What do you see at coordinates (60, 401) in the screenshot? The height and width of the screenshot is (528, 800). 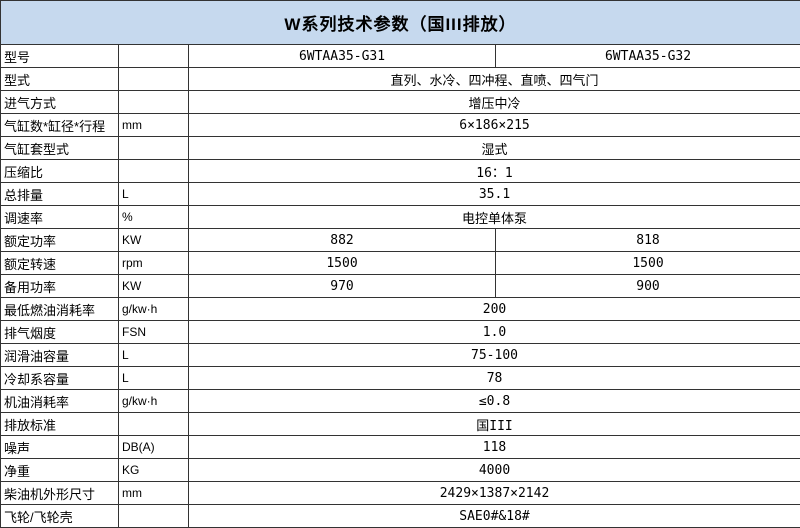 I see `row-label: 机油消耗率` at bounding box center [60, 401].